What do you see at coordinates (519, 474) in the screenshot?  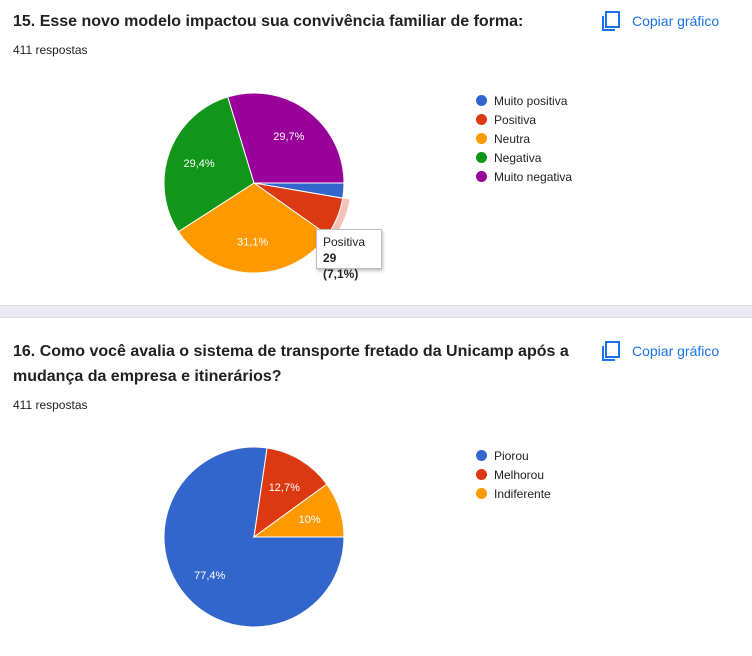 I see `legend-label: Melhorou` at bounding box center [519, 474].